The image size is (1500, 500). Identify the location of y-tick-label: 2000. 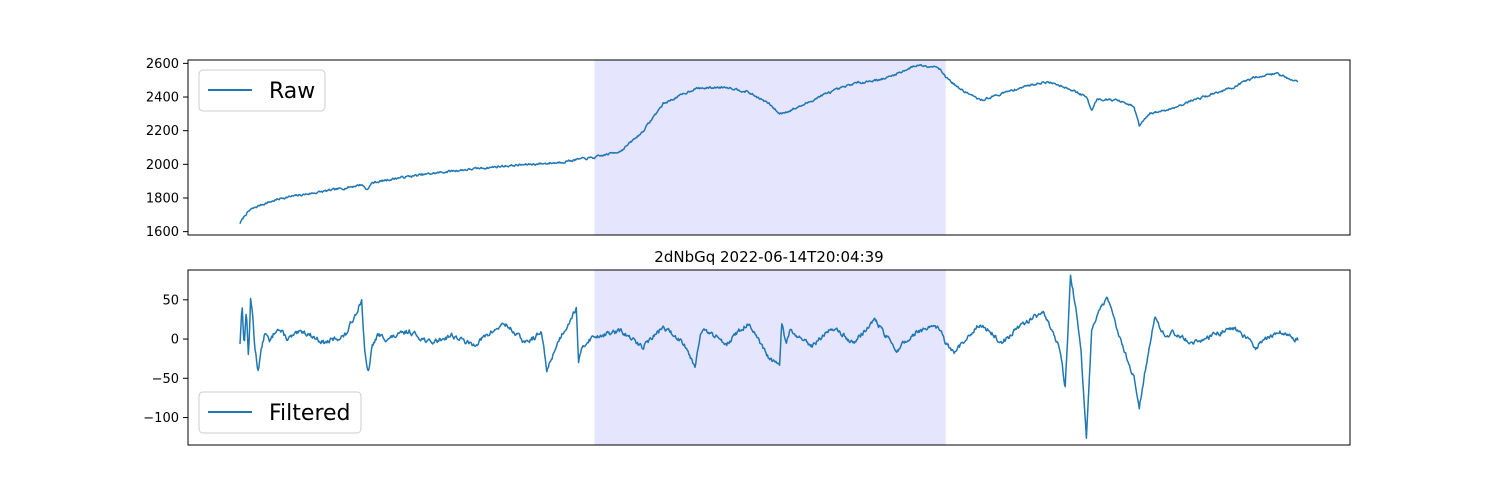
(162, 165).